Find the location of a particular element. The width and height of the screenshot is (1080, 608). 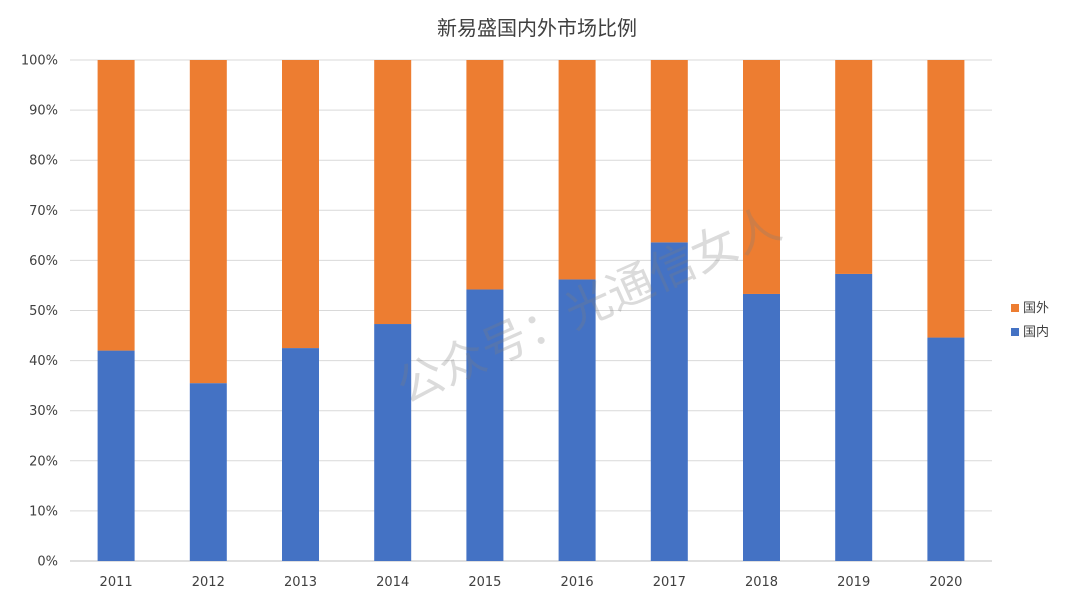

legend-label: 国外 is located at coordinates (1036, 308).